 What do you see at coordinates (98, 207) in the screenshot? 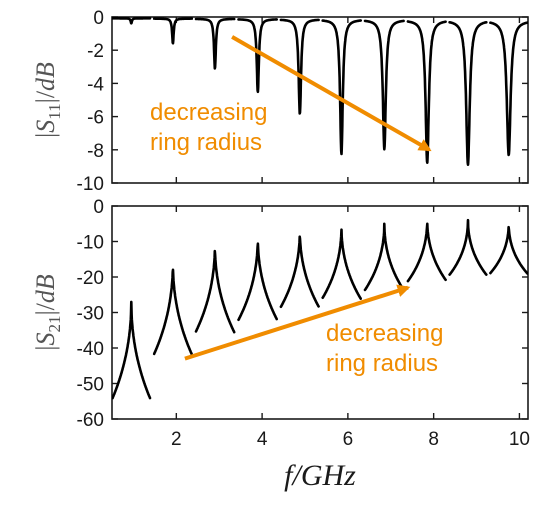
I see `chart1-ytick-label-0: 0` at bounding box center [98, 207].